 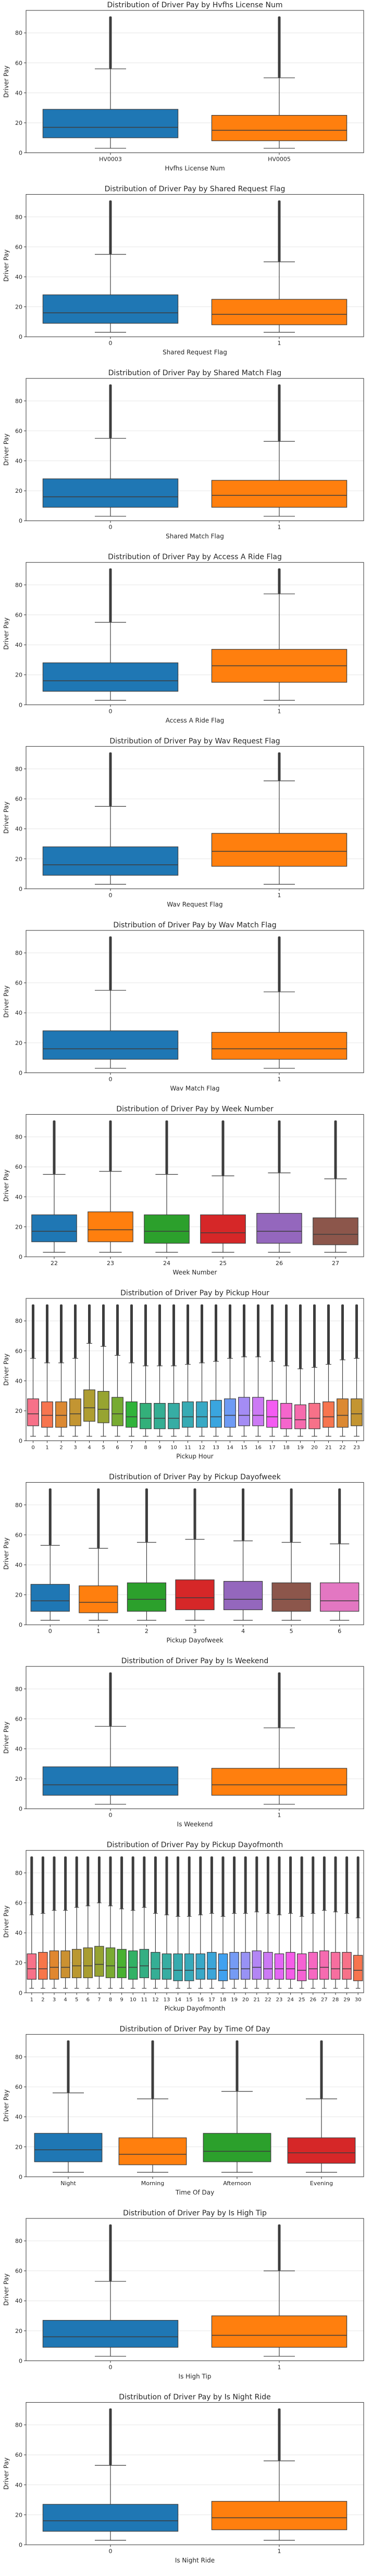 What do you see at coordinates (237, 2106) in the screenshot?
I see `box-Afternoon` at bounding box center [237, 2106].